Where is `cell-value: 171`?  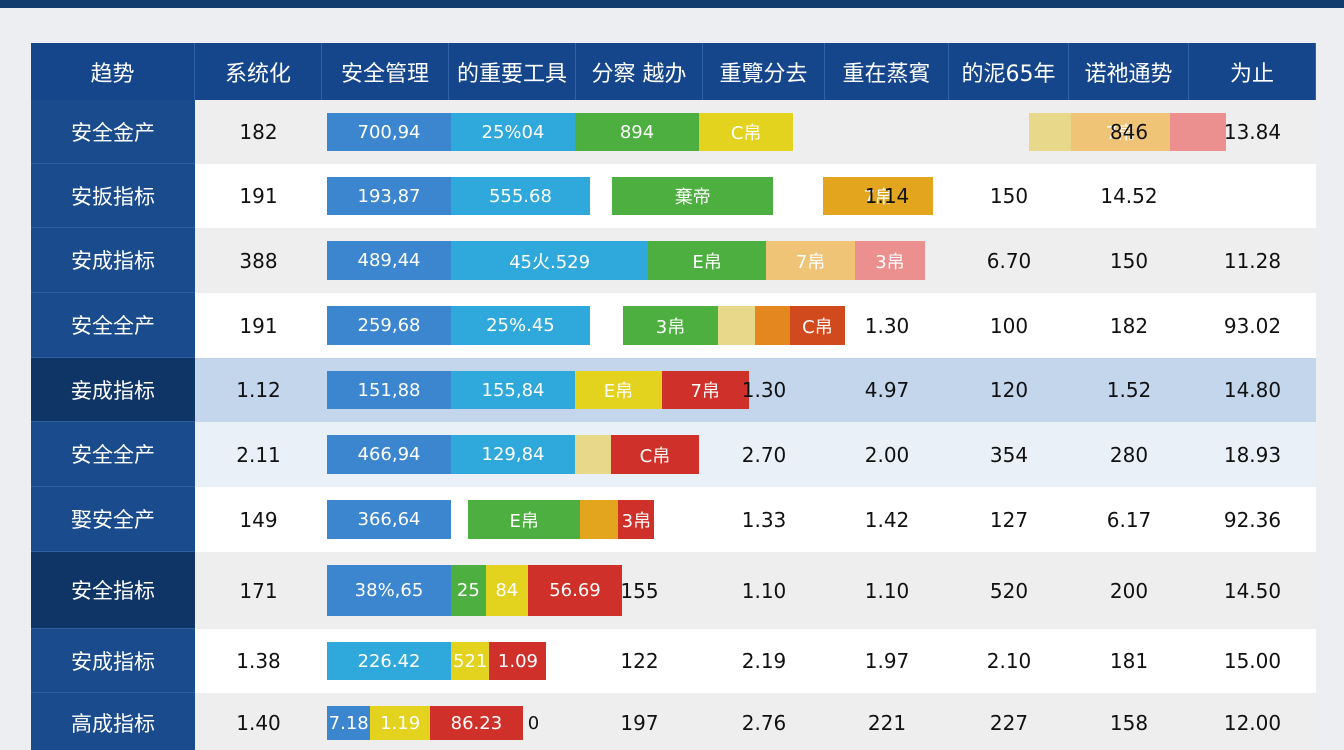
cell-value: 171 is located at coordinates (258, 590).